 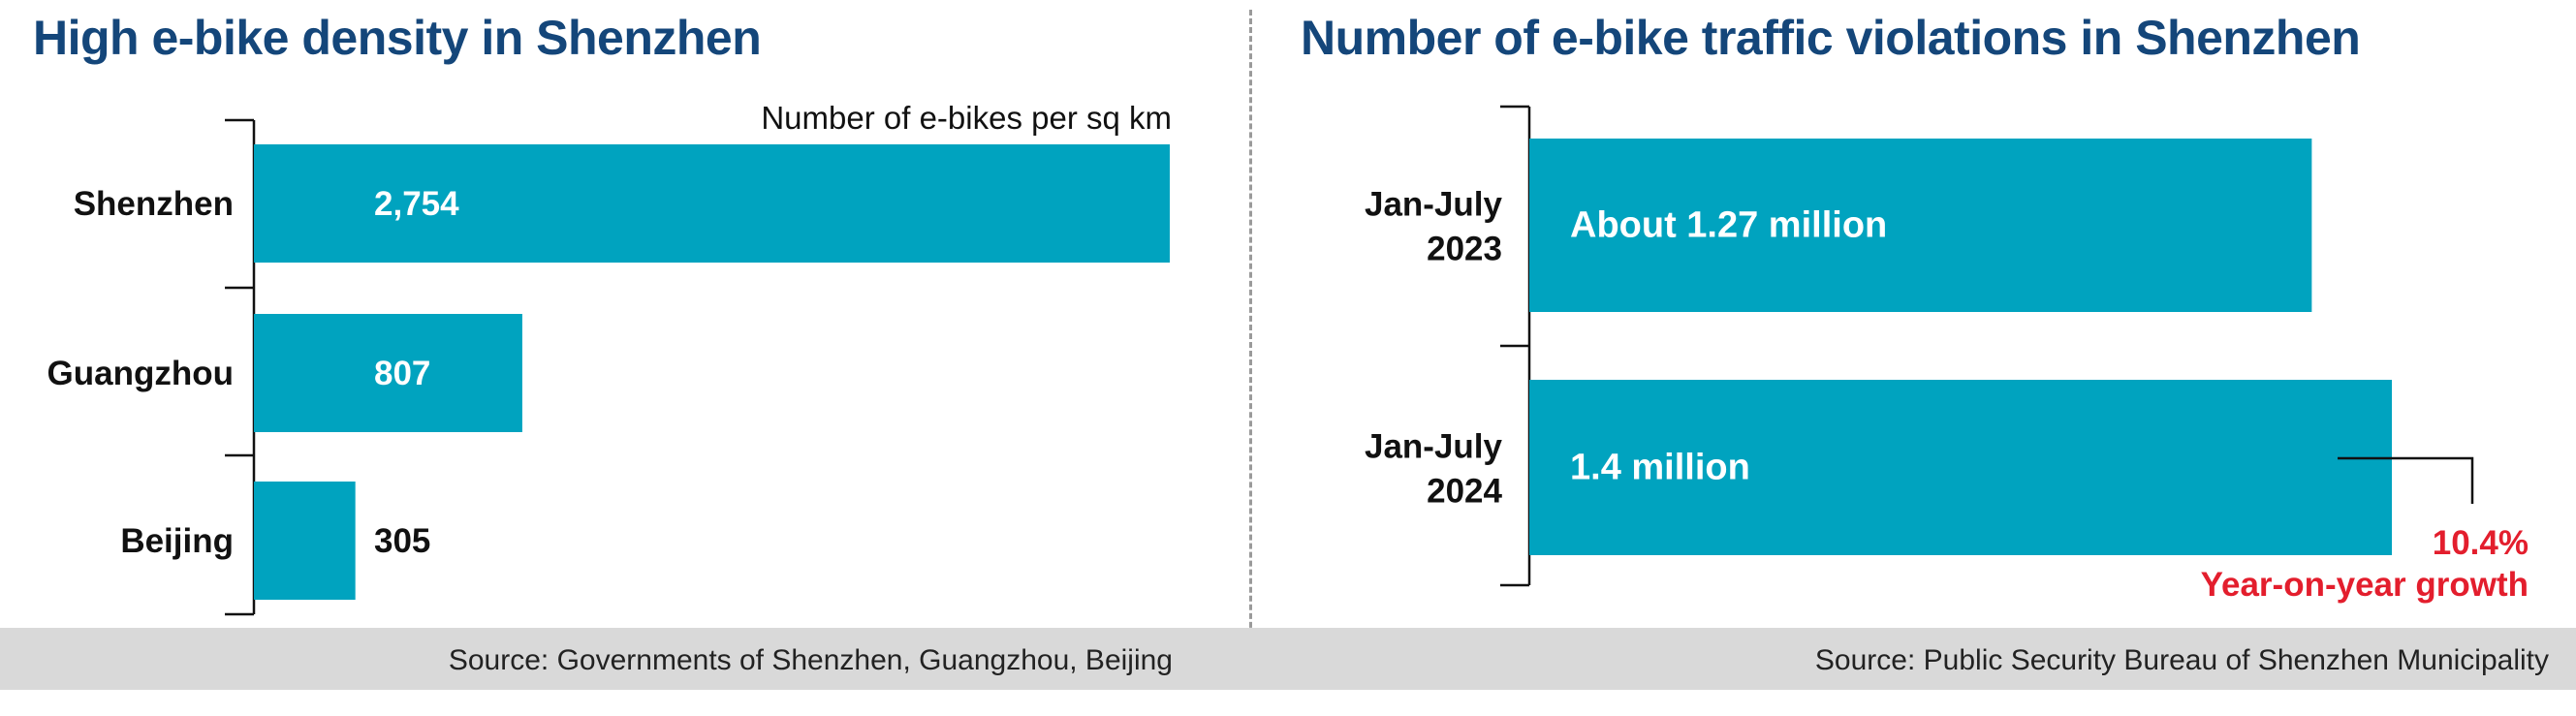 What do you see at coordinates (1434, 227) in the screenshot?
I see `category-label: Jan-July 2023` at bounding box center [1434, 227].